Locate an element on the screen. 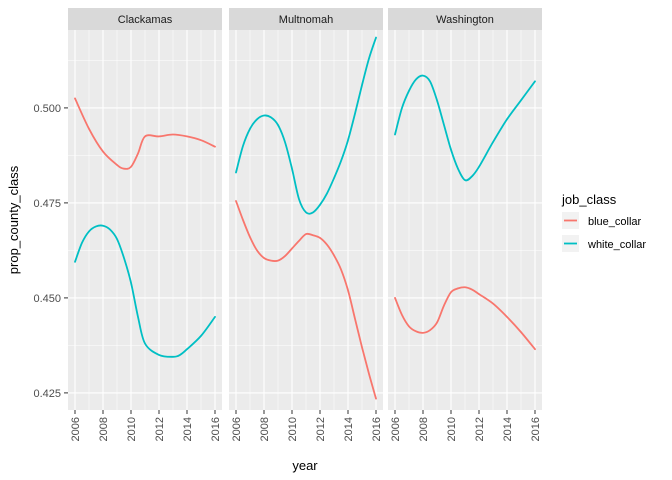 This screenshot has width=672, height=480. y-tick-label: 0.475 is located at coordinates (47, 204).